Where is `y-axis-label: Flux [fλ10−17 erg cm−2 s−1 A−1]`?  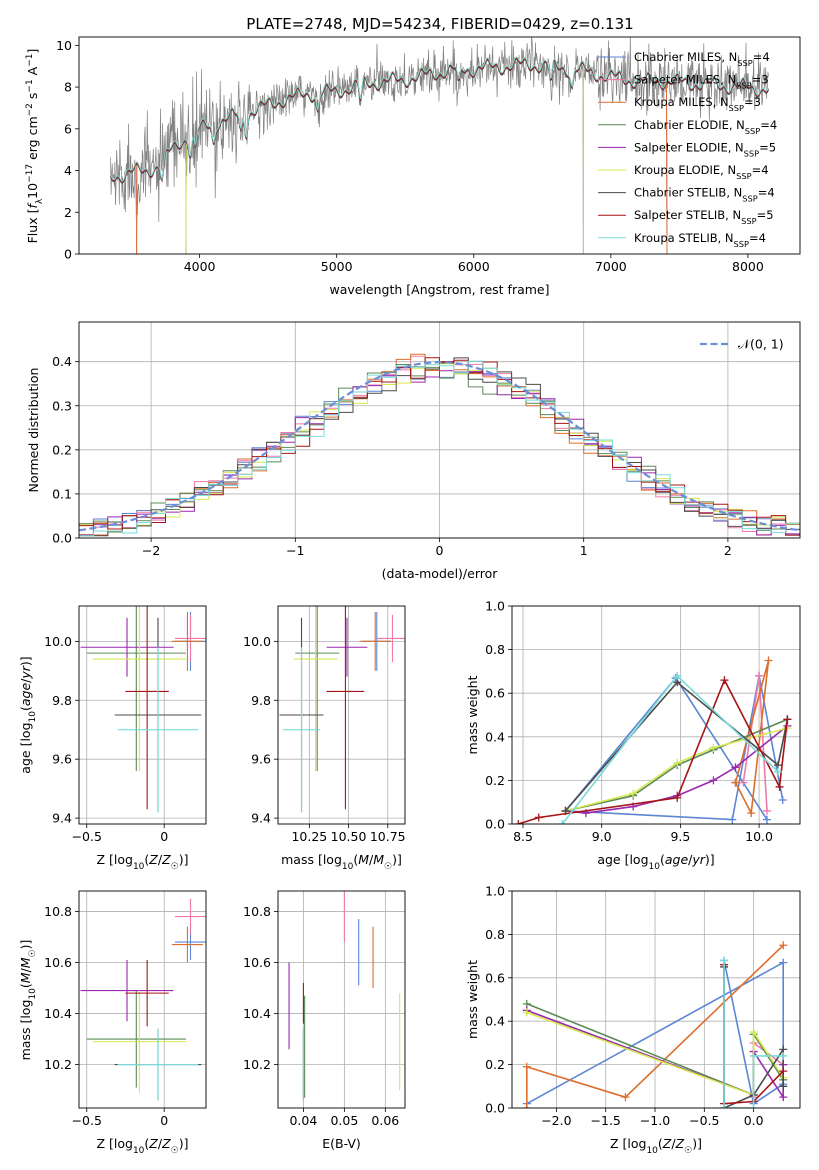
y-axis-label: Flux [fλ10−17 erg cm−2 s−1 A−1] is located at coordinates (35, 146).